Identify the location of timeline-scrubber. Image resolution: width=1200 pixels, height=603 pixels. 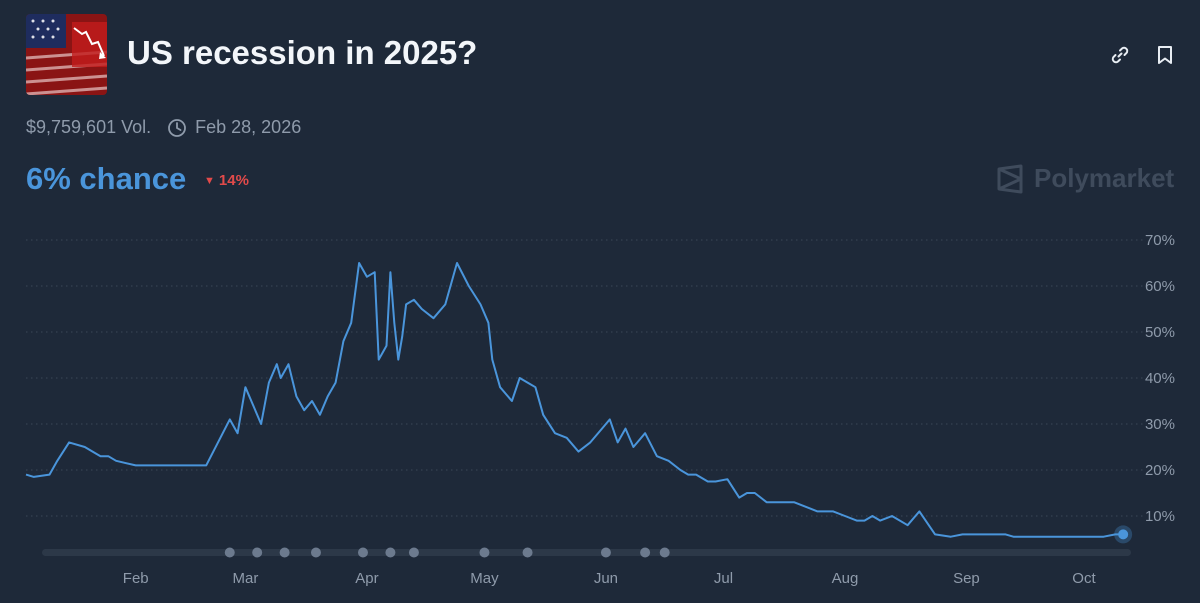
(586, 552).